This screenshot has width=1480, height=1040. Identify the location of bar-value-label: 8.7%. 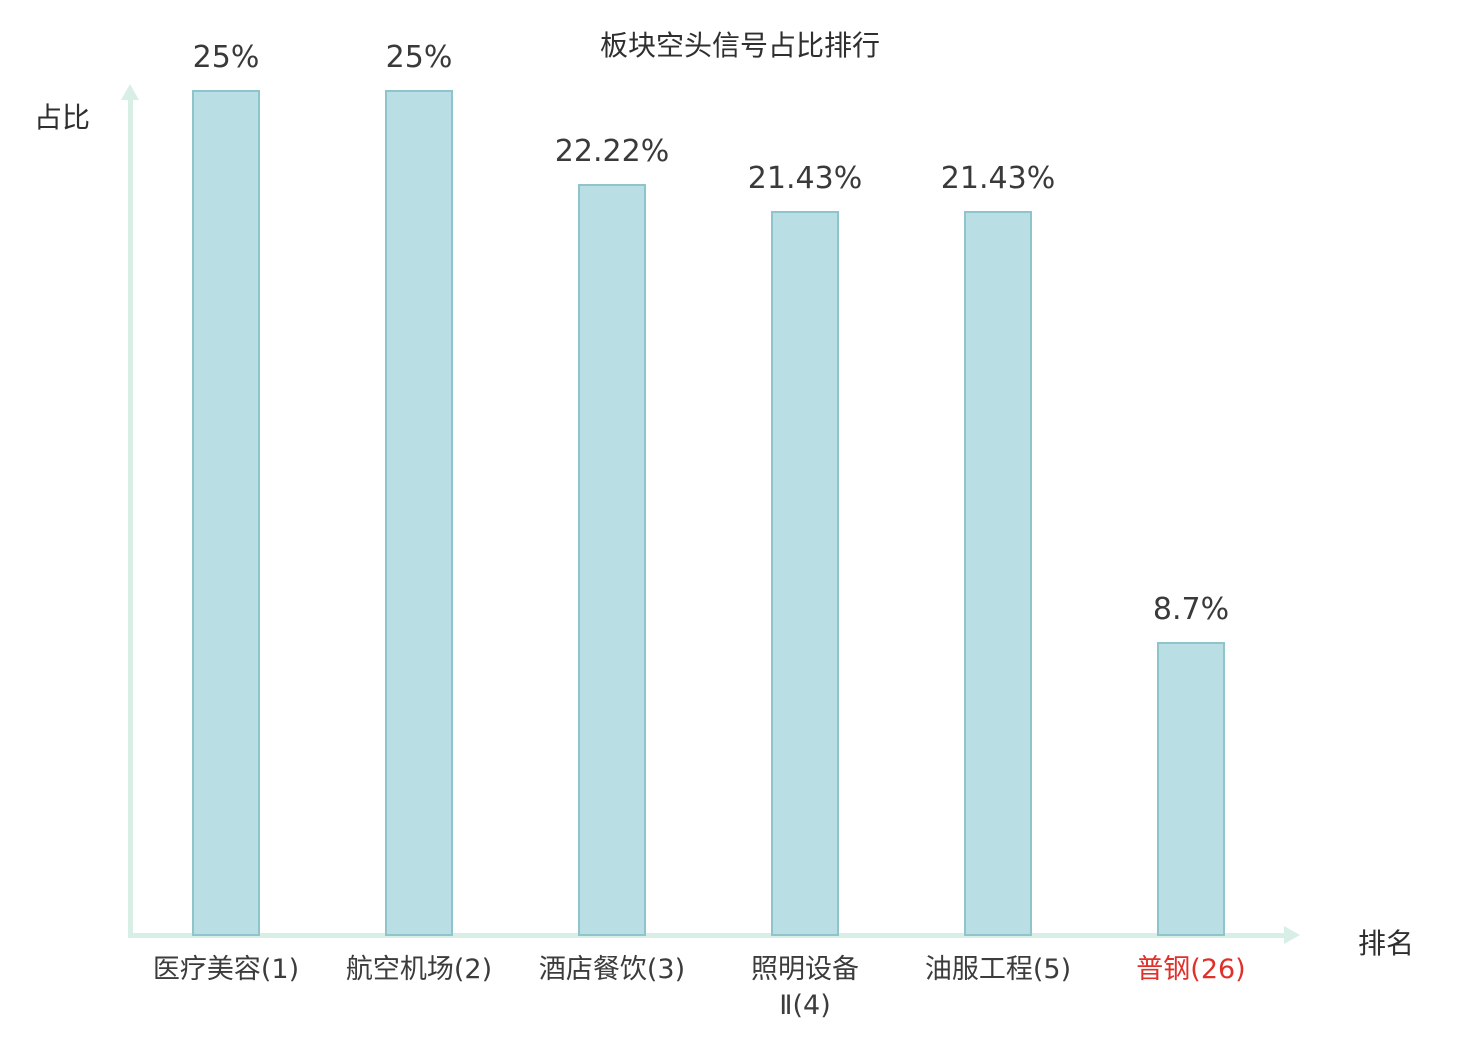
(1191, 609).